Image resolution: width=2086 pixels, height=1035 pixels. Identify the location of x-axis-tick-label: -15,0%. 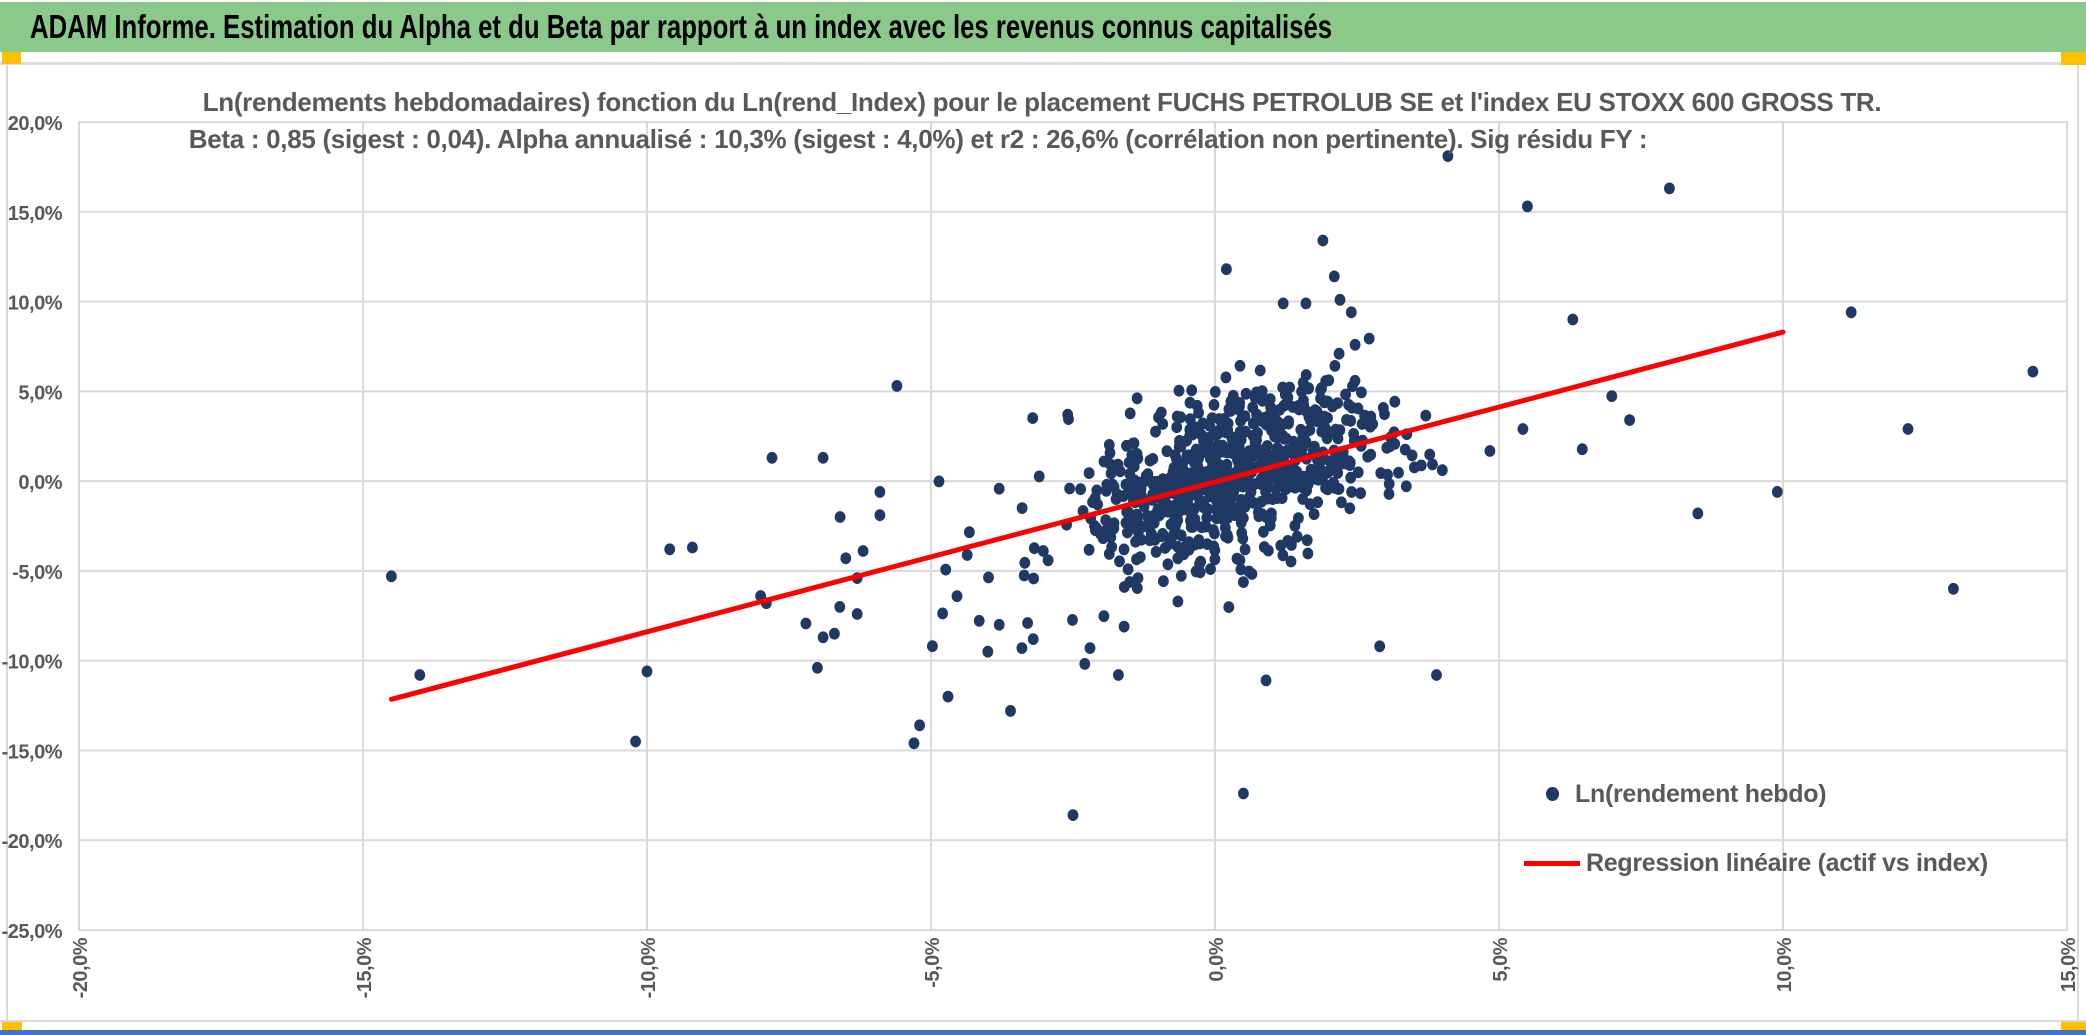
(365, 967).